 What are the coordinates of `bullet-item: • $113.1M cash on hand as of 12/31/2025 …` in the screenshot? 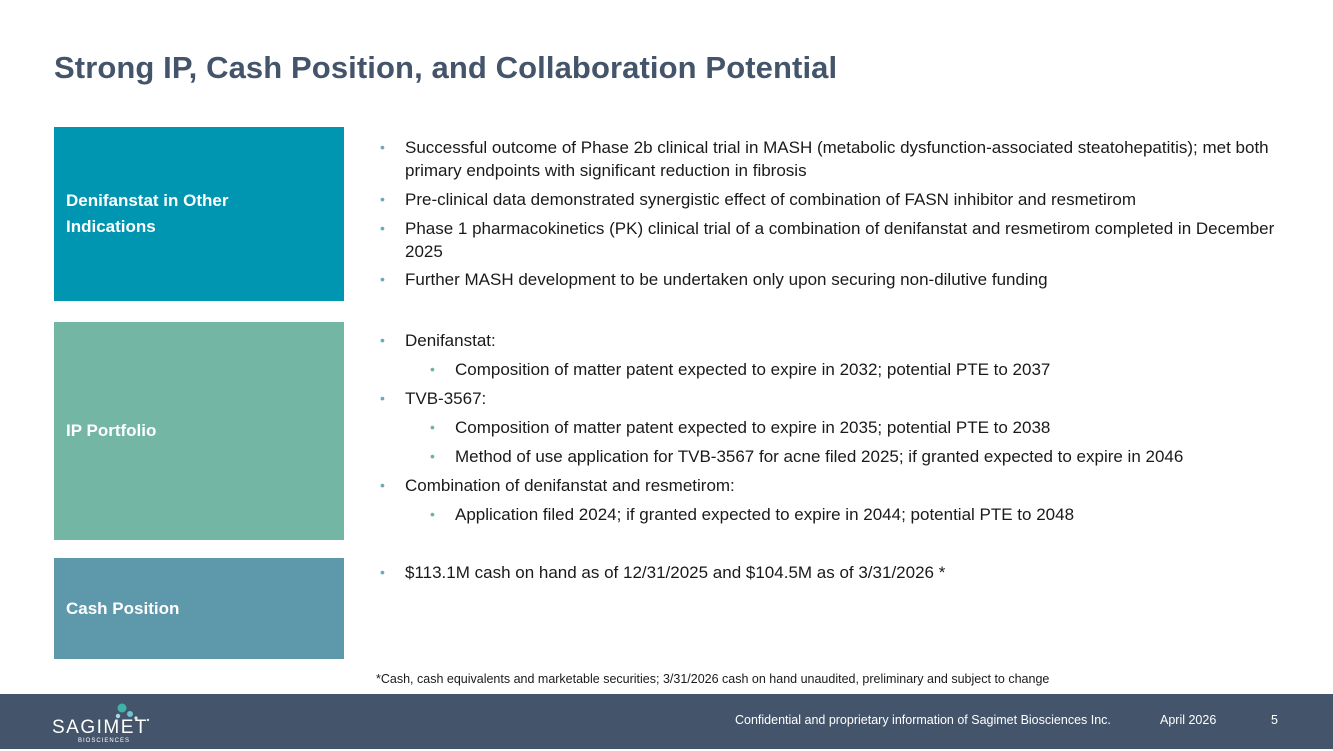 It's located at (663, 572).